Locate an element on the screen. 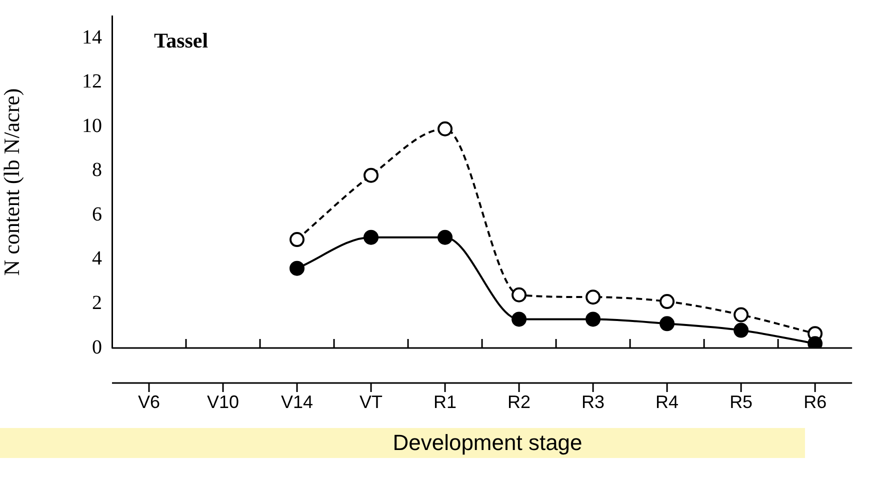 The image size is (871, 480). y-tick-label: 10 is located at coordinates (92, 125).